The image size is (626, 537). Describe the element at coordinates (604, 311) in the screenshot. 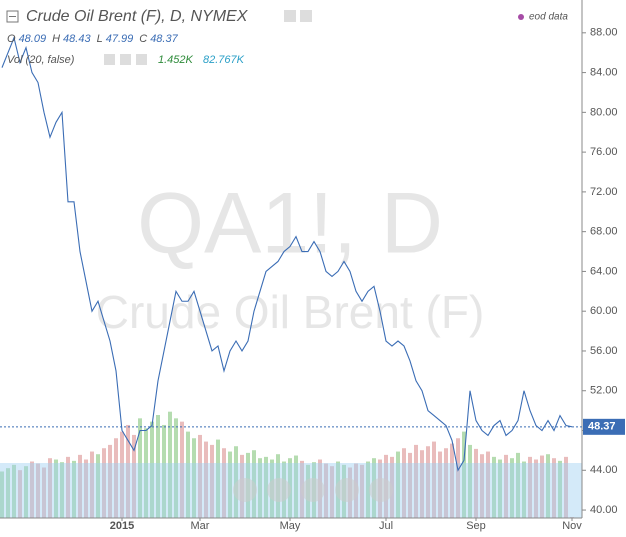

I see `y-tick-label: 60.00` at that location.